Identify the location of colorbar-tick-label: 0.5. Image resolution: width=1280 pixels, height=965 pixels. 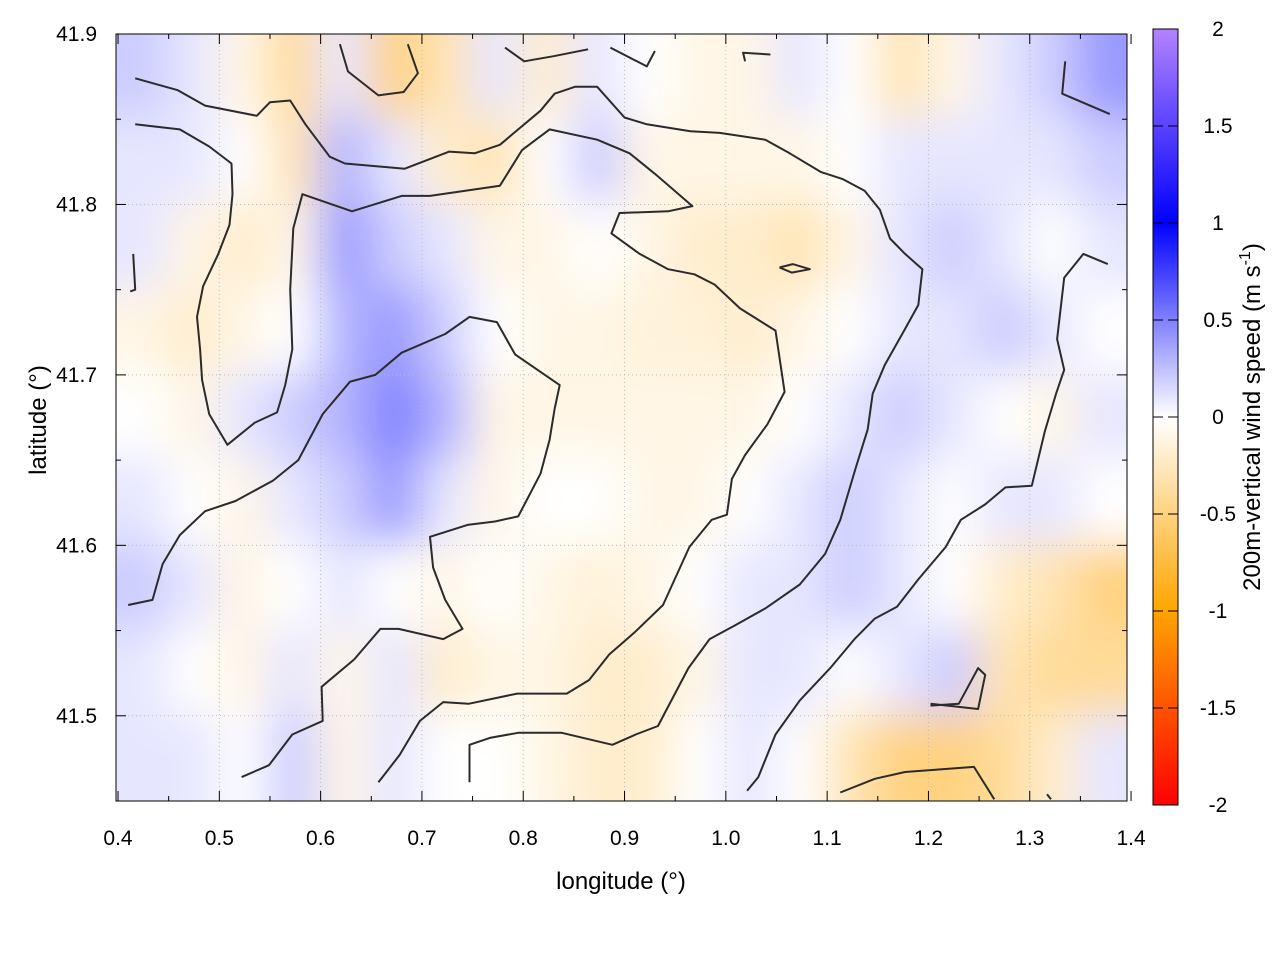
(1217, 320).